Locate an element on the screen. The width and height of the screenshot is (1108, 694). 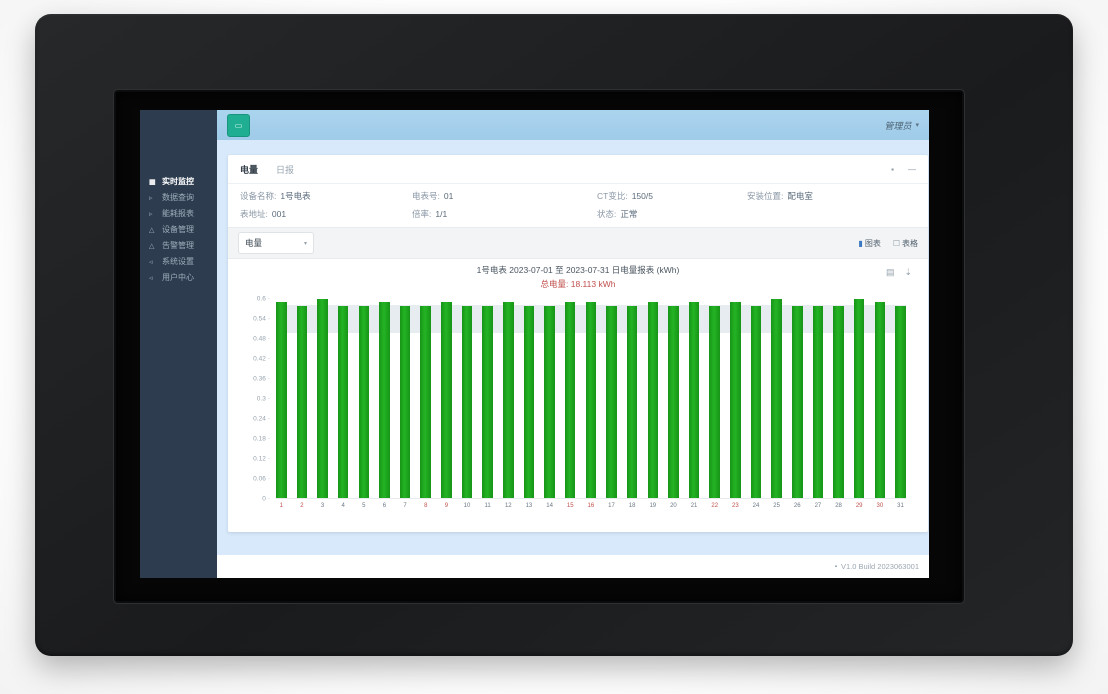
table-view-icon: ☐ is located at coordinates (896, 243).